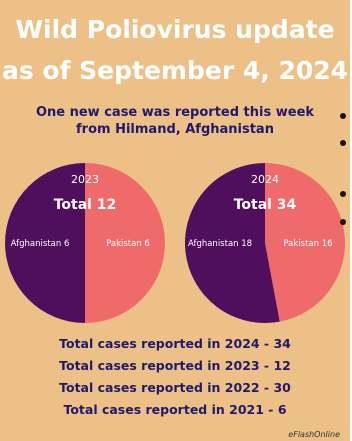  I want to click on pie-year-label: 2024, so click(265, 179).